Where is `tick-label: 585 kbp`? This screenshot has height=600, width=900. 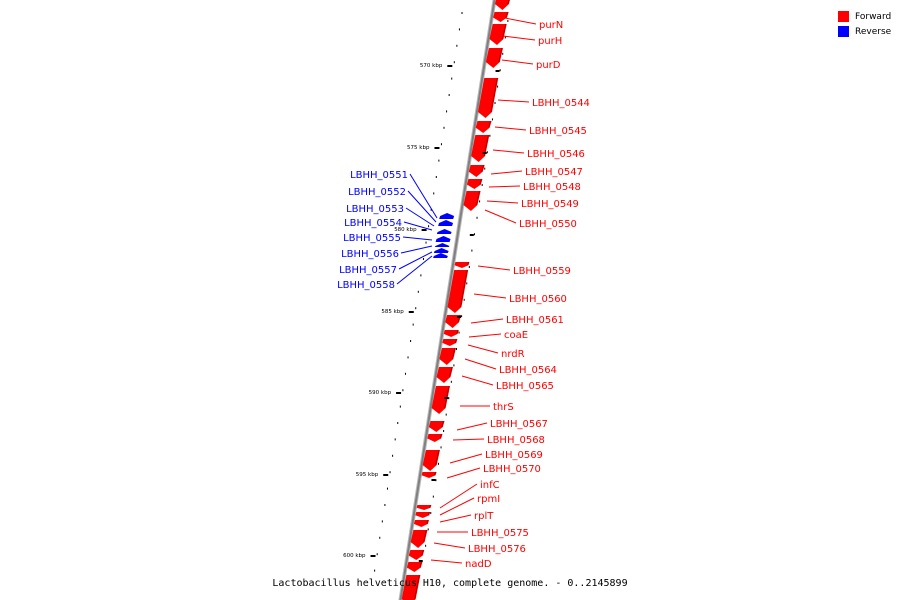
tick-label: 585 kbp is located at coordinates (392, 312).